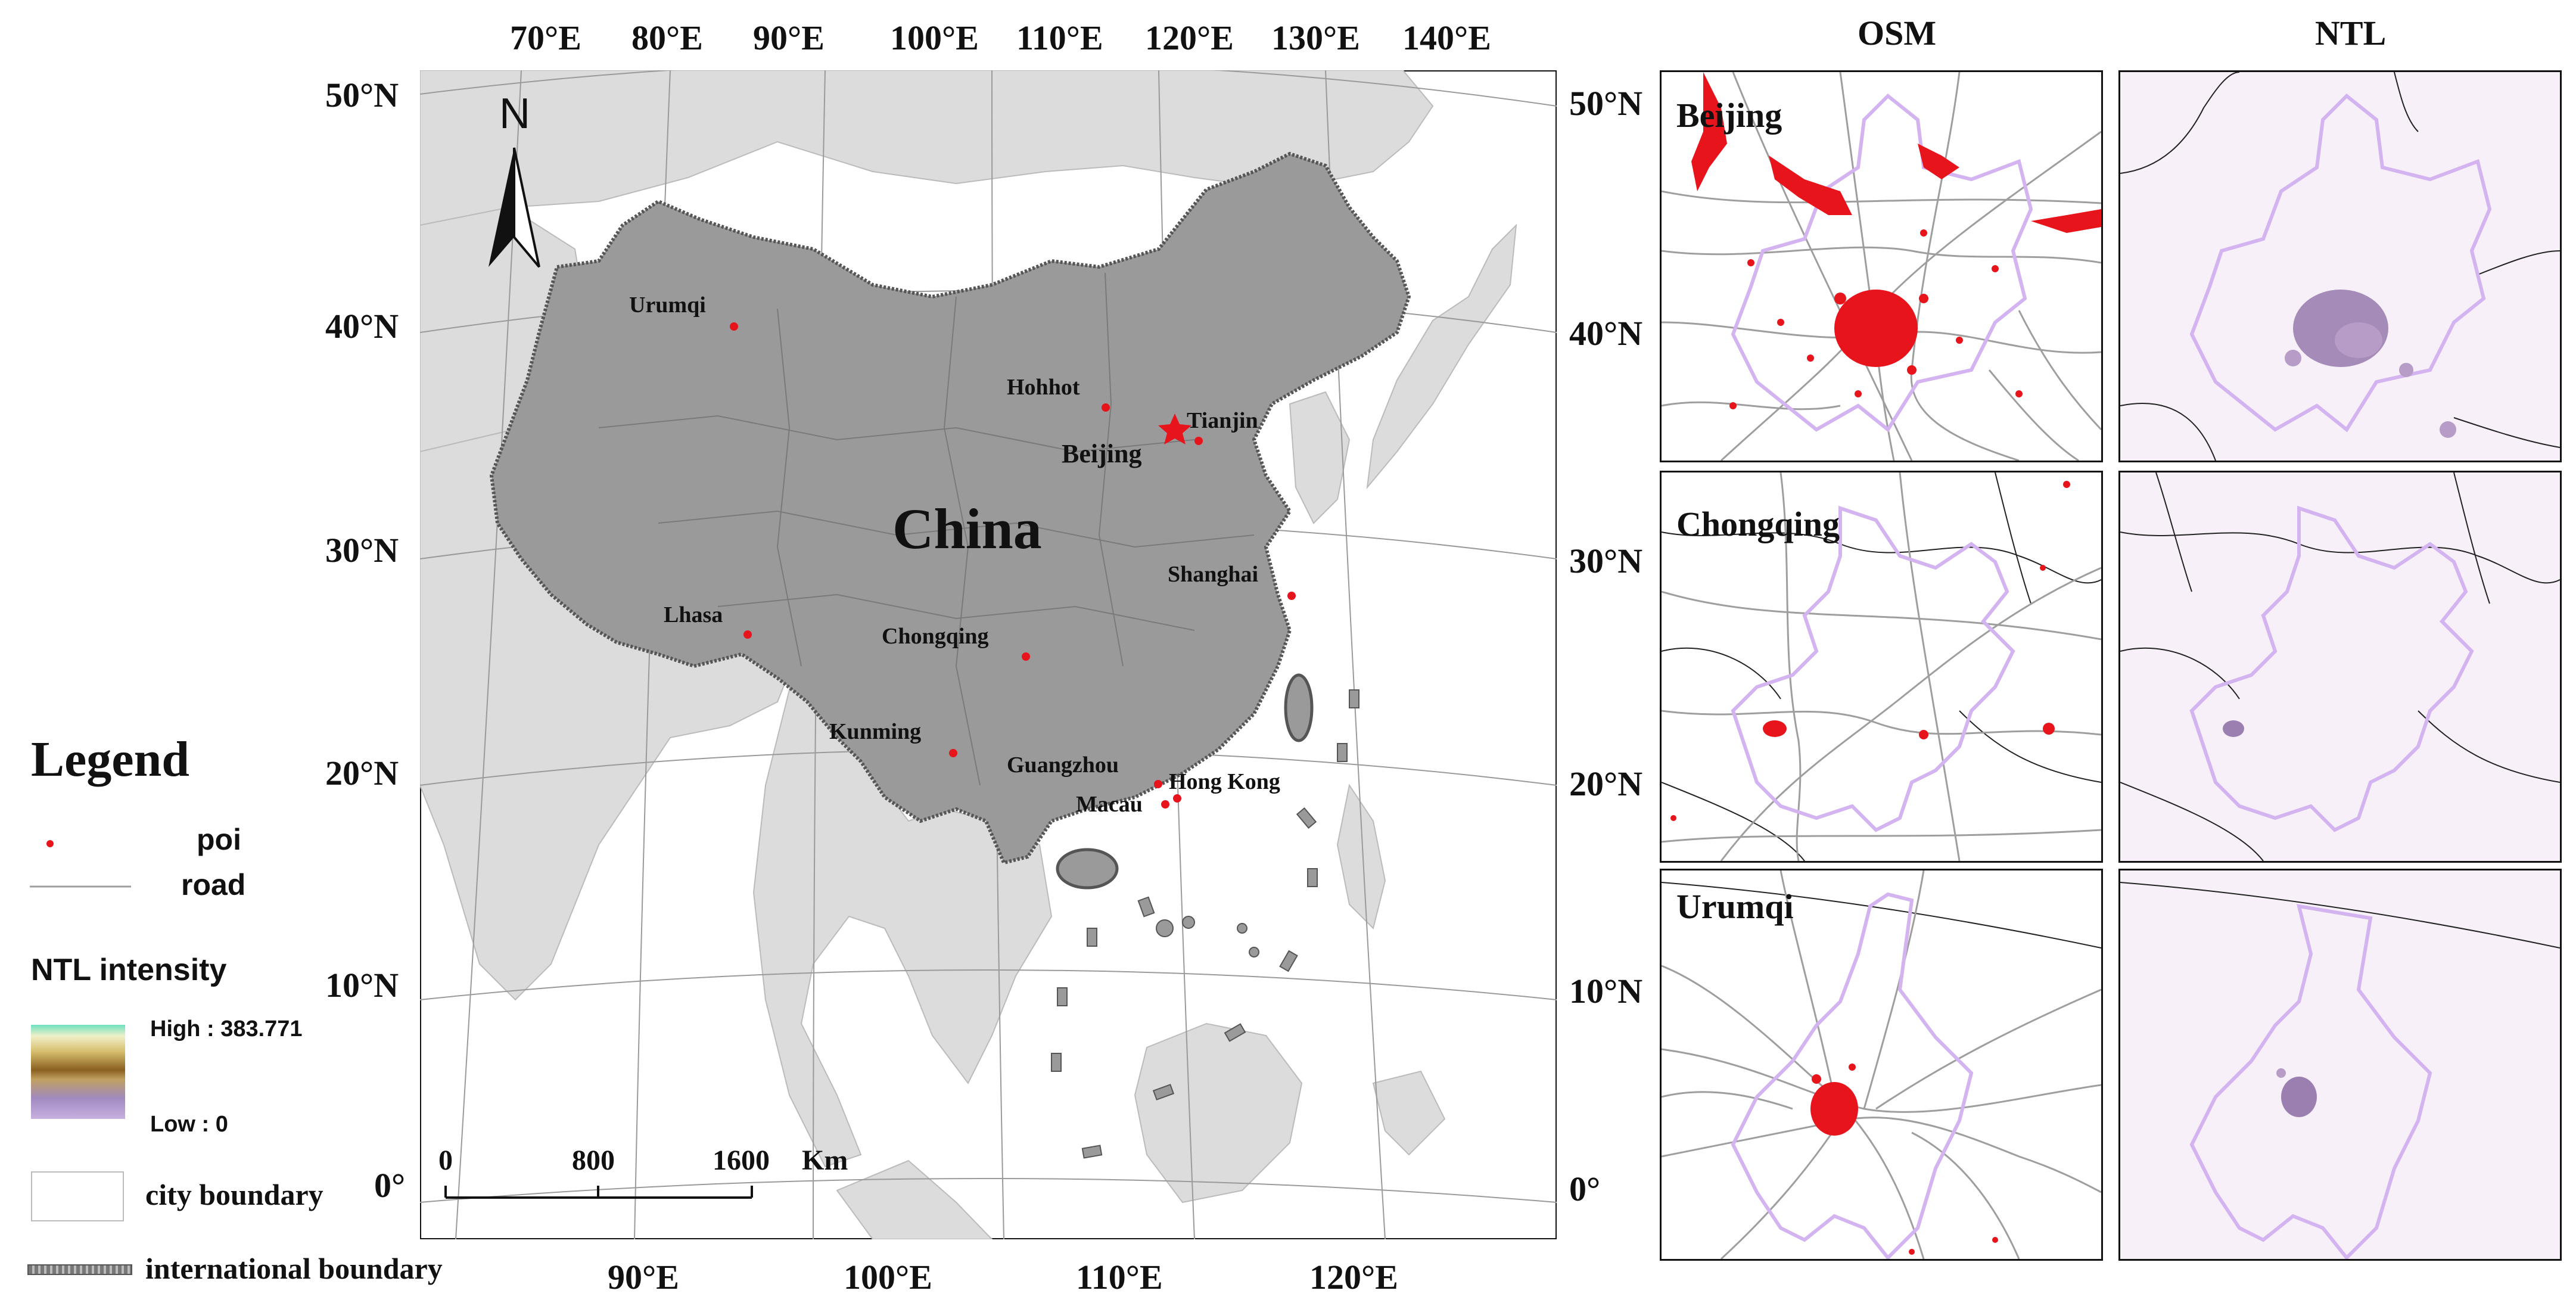  I want to click on legend-ntl-title: NTL intensity, so click(129, 970).